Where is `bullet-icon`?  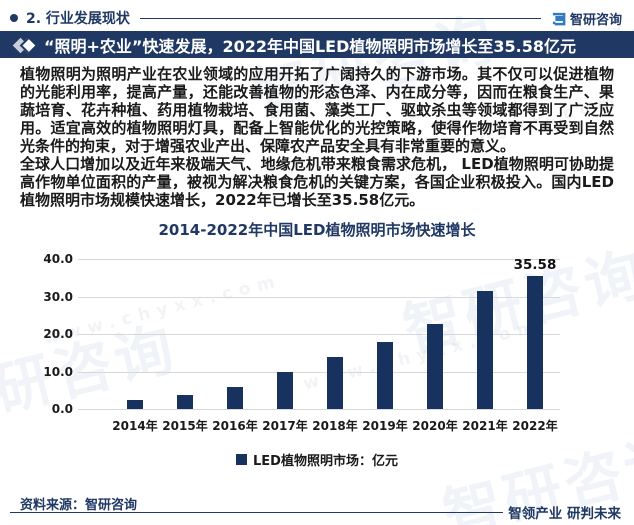
bullet-icon is located at coordinates (14, 18).